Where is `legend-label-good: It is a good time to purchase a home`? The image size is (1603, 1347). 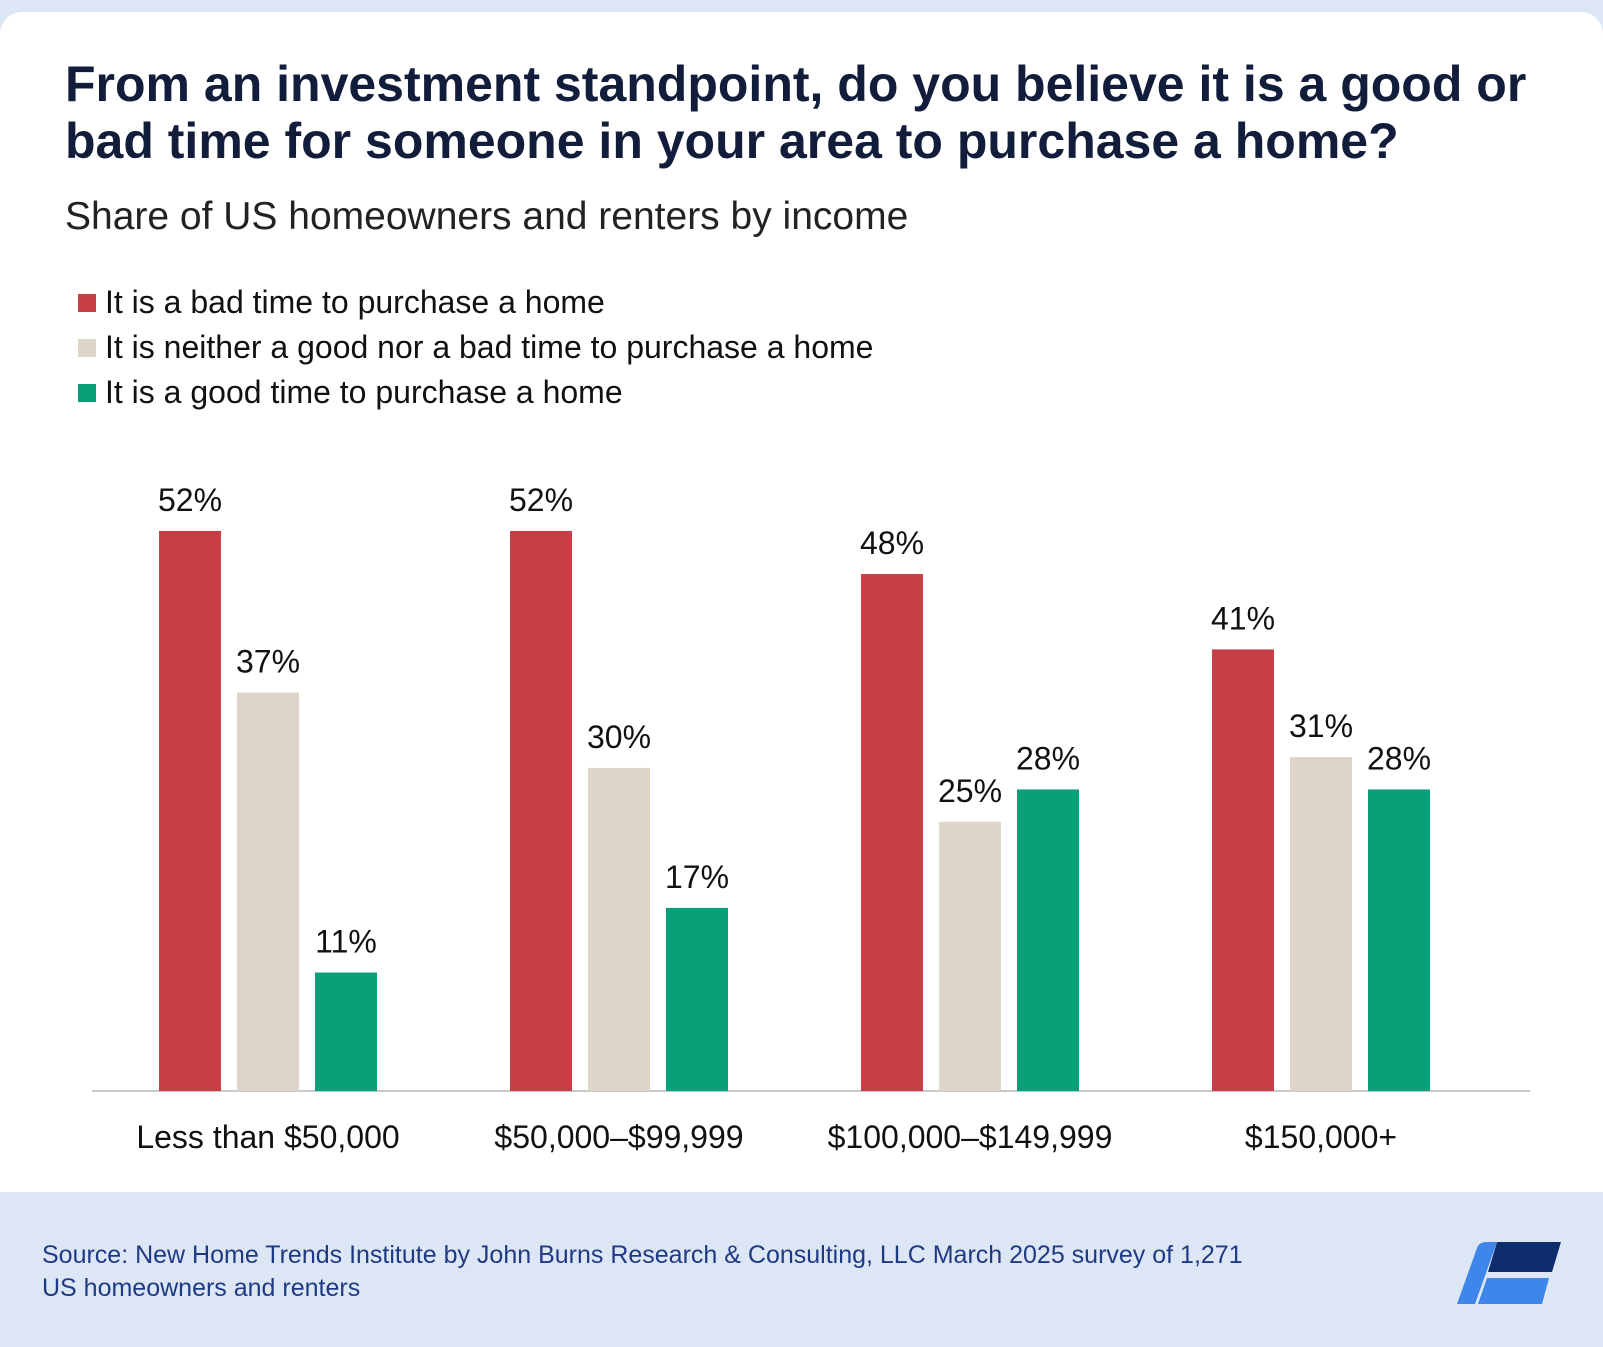
legend-label-good: It is a good time to purchase a home is located at coordinates (364, 392).